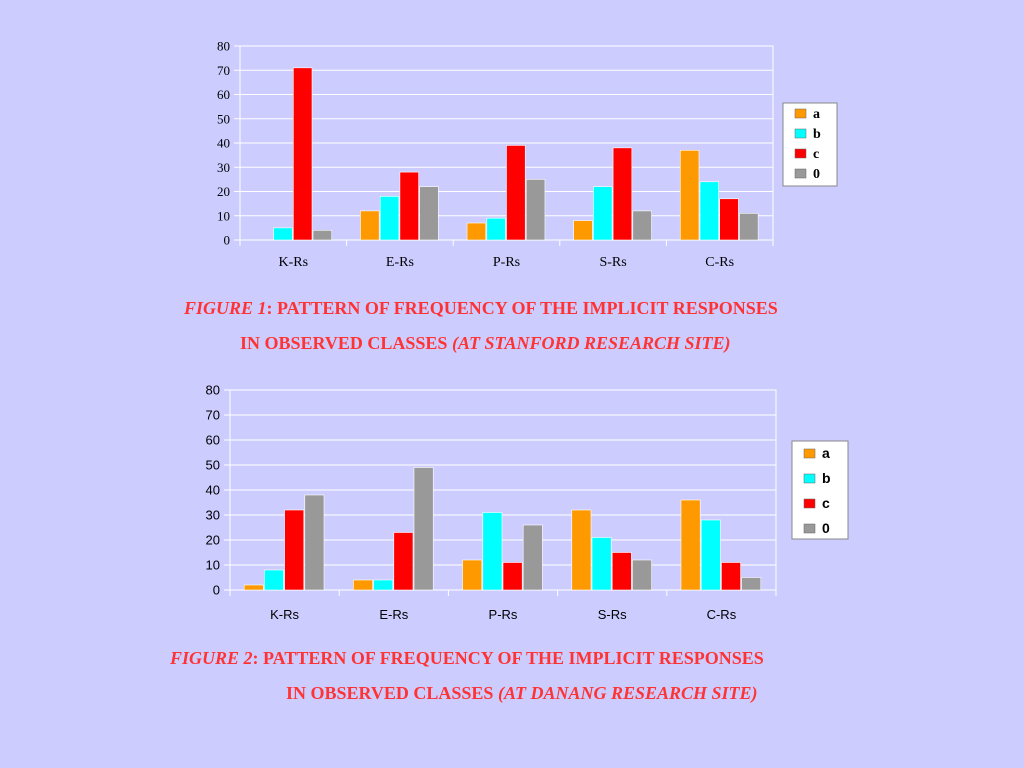 This screenshot has width=1024, height=768. I want to click on chart-2-x-tick-label: K-Rs, so click(284, 614).